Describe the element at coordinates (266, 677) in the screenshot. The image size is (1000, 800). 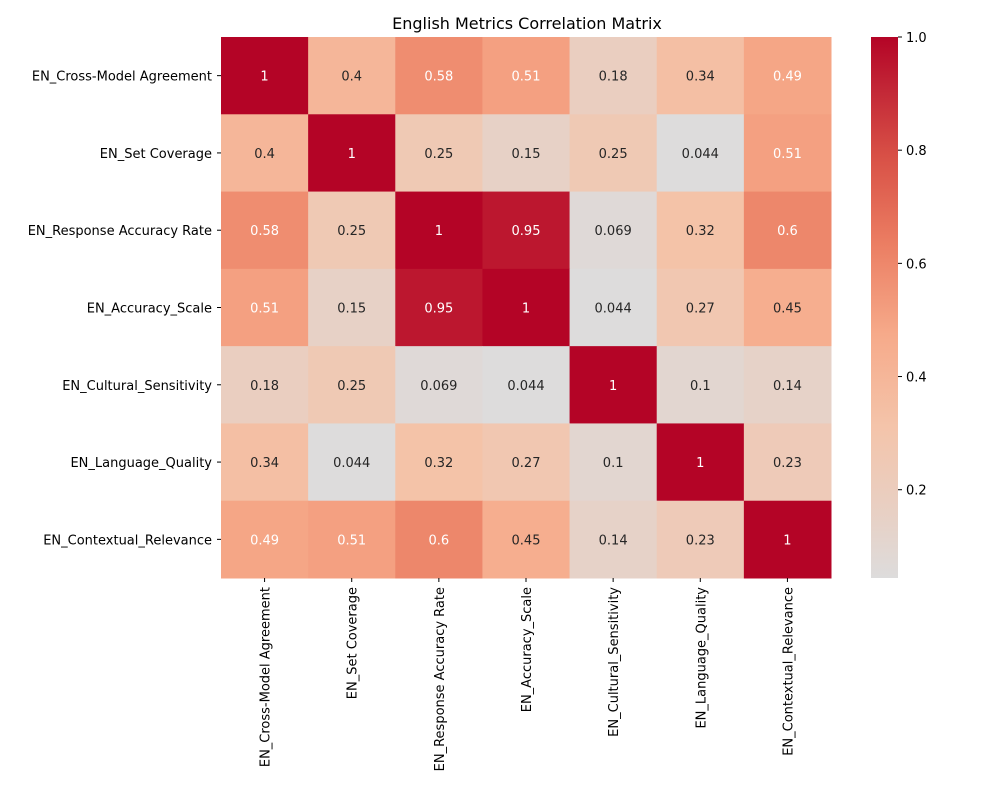
I see `x-tick-label: EN_Cross-Model Agreement` at that location.